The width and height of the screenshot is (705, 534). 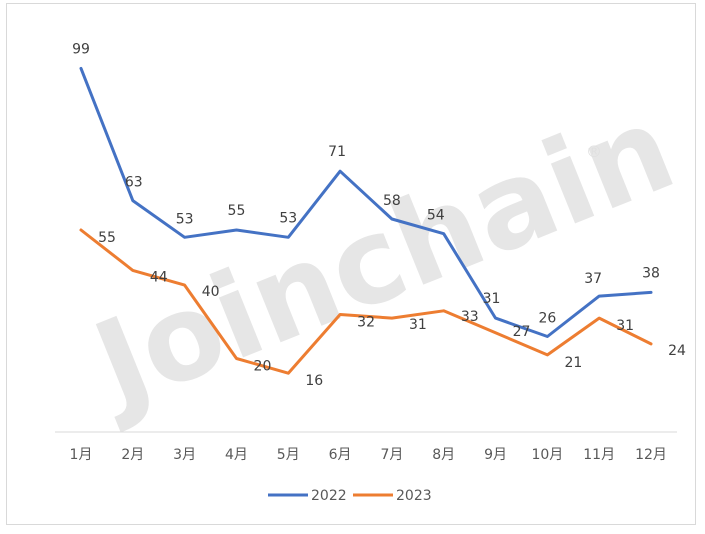 I want to click on x-tick-label: 12月, so click(x=651, y=455).